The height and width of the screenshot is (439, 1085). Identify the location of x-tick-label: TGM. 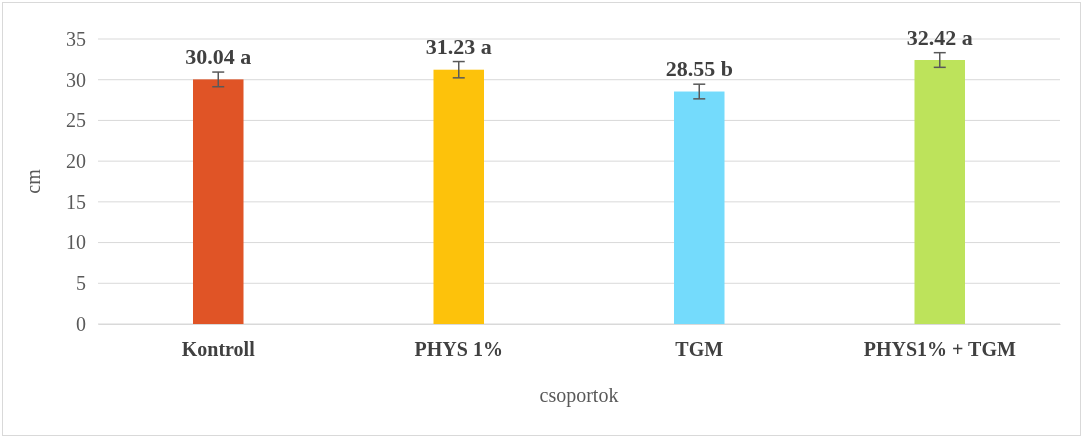
(699, 349).